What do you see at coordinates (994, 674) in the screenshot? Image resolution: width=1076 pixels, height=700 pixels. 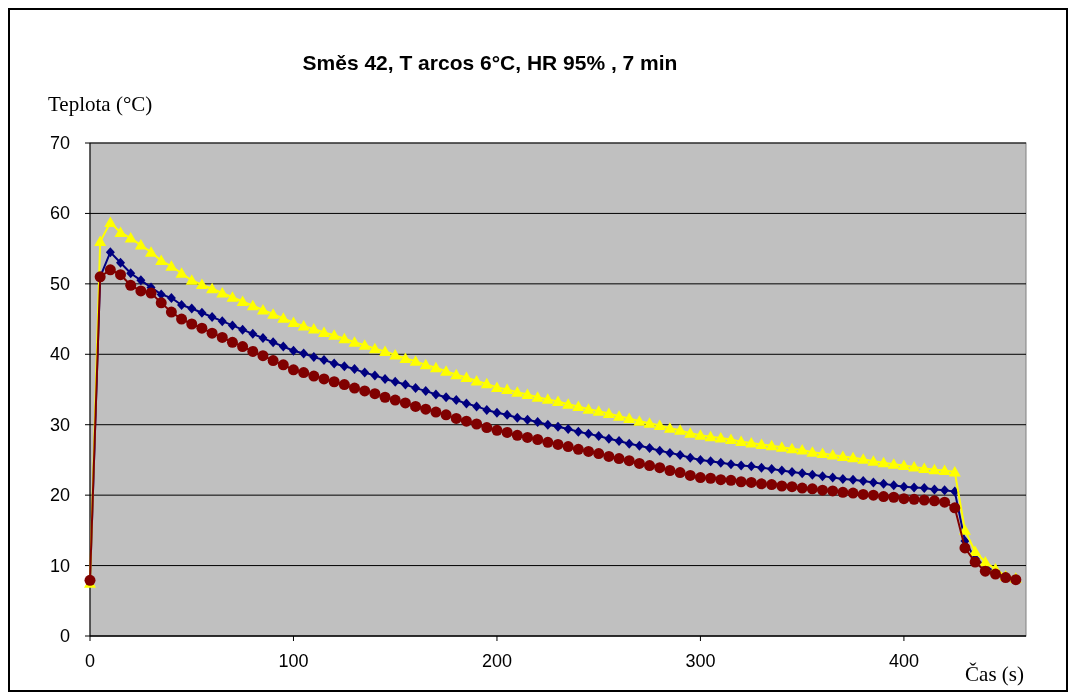 I see `x-axis-title: Čas (s)` at bounding box center [994, 674].